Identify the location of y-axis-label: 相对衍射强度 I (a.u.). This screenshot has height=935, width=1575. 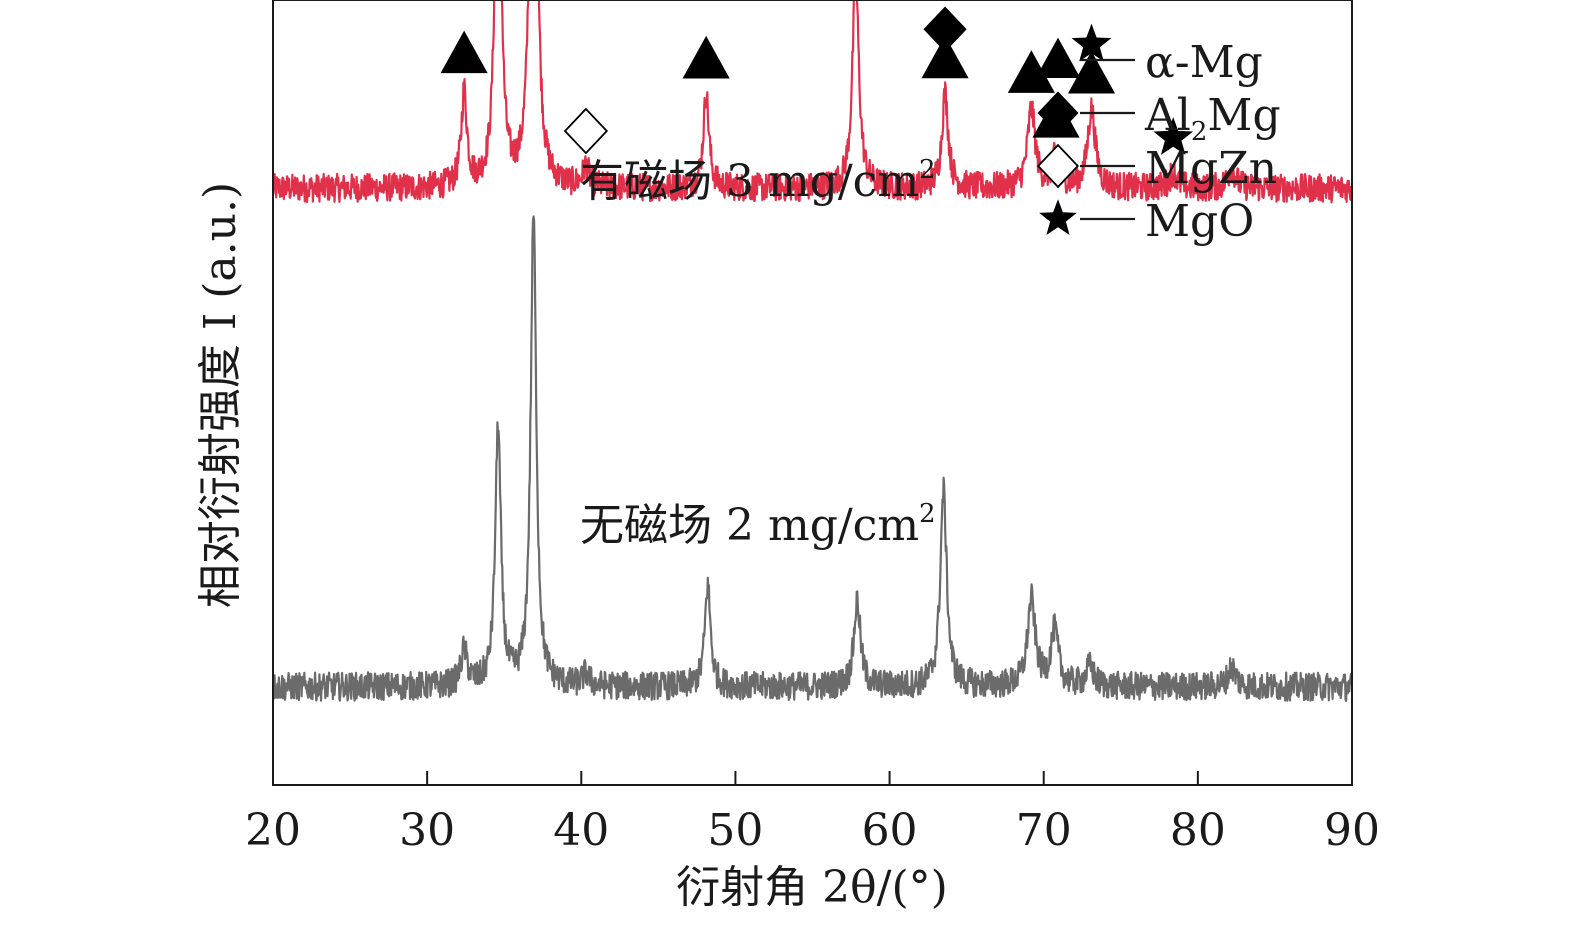
(220, 395).